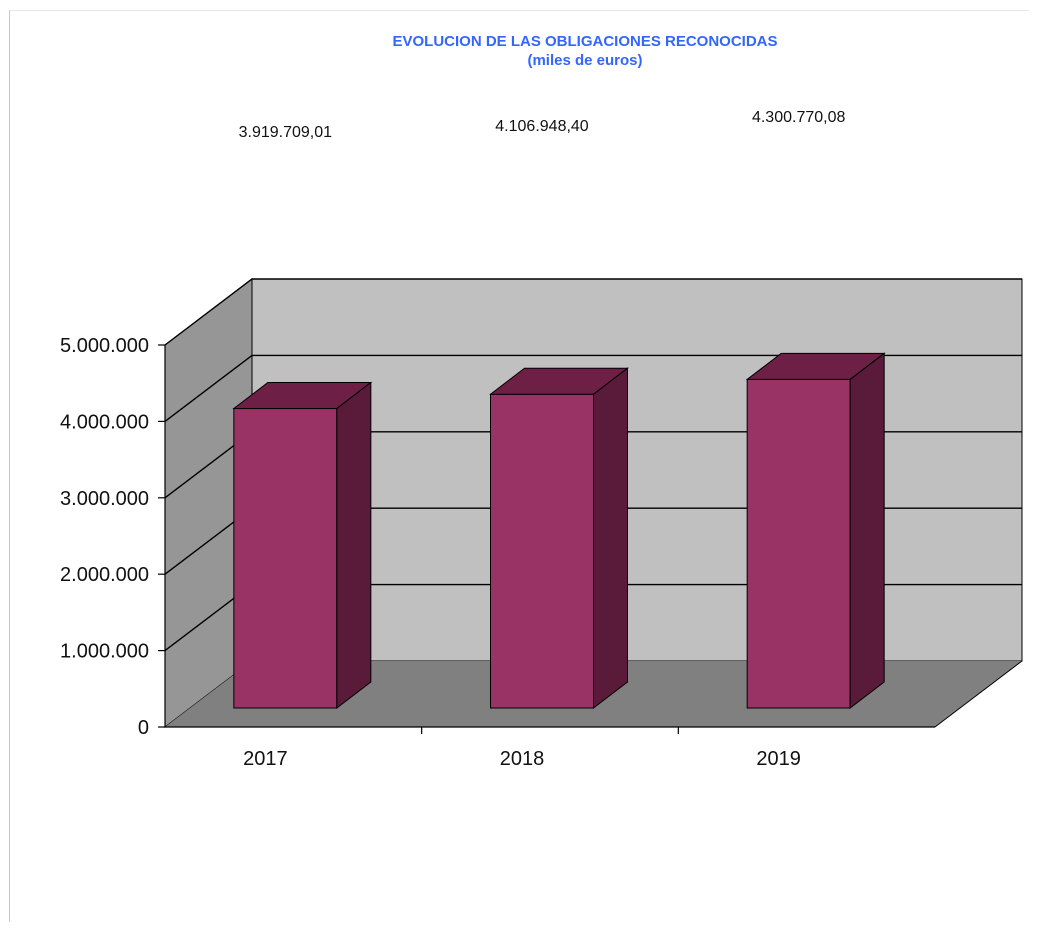 This screenshot has height=931, width=1039. Describe the element at coordinates (778, 759) in the screenshot. I see `x-tick-label: 2019` at that location.